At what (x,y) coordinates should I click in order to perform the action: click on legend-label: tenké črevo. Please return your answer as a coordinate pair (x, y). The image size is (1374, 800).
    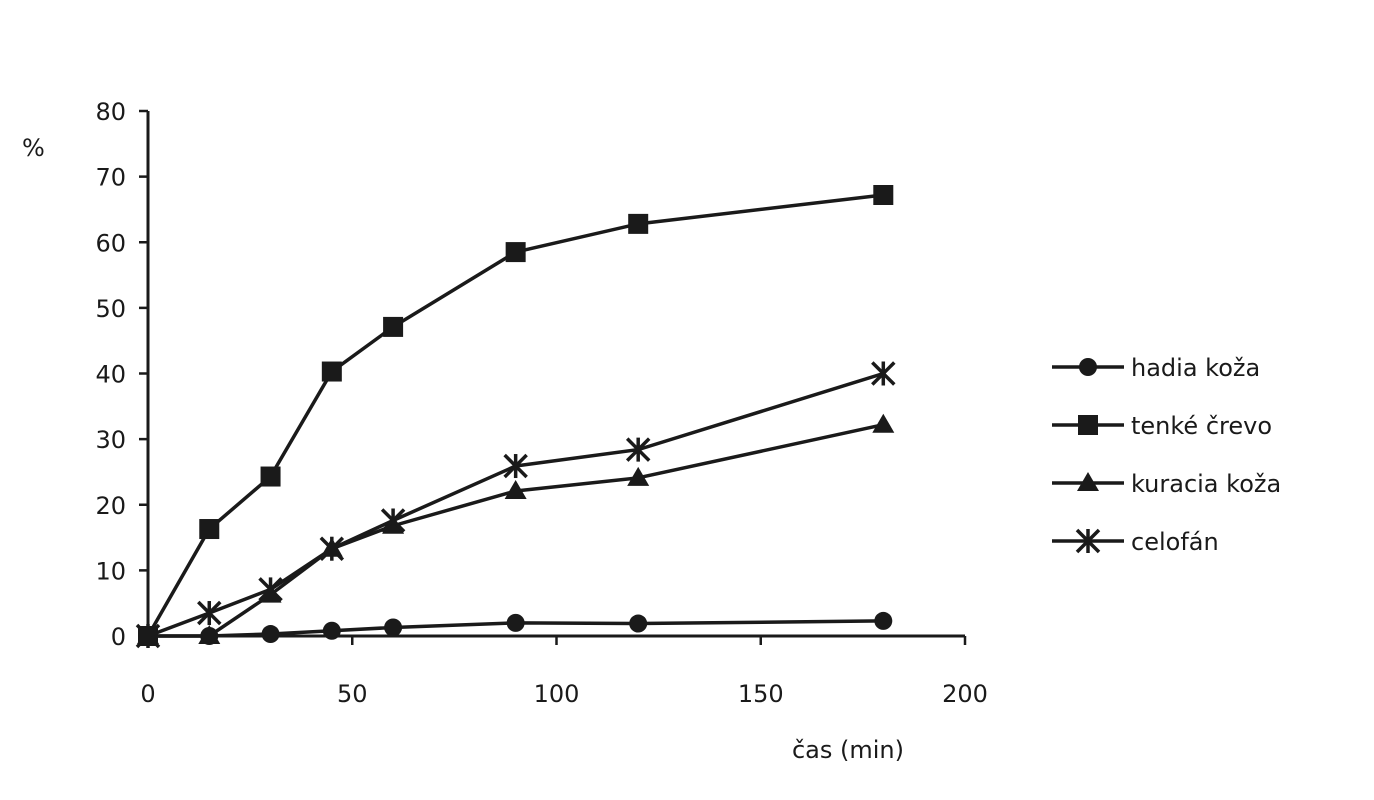
    Looking at the image, I should click on (1201, 426).